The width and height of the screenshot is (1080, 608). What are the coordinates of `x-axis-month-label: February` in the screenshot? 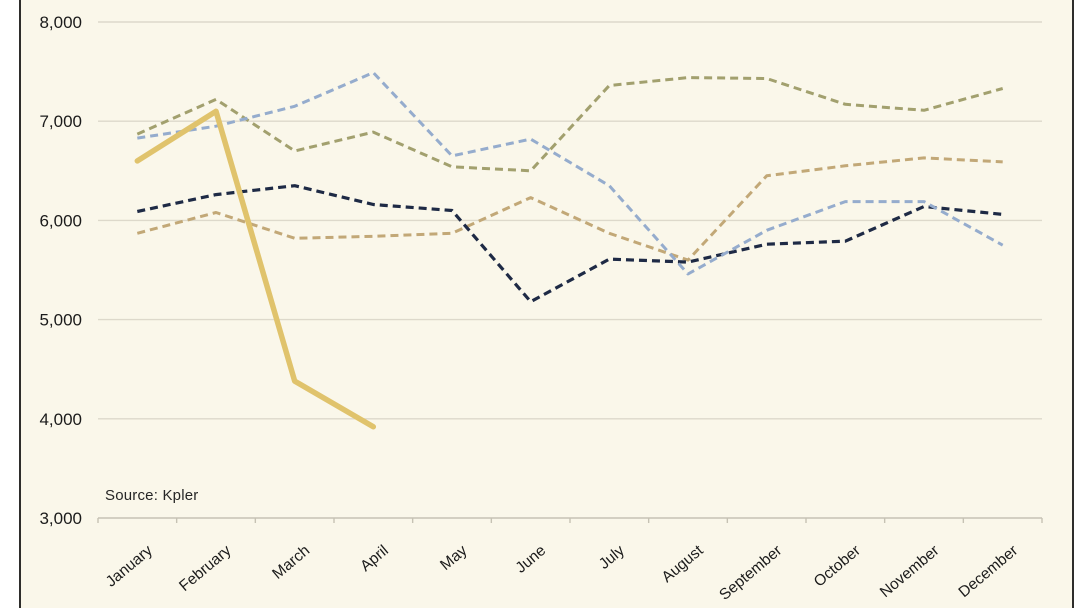 It's located at (205, 568).